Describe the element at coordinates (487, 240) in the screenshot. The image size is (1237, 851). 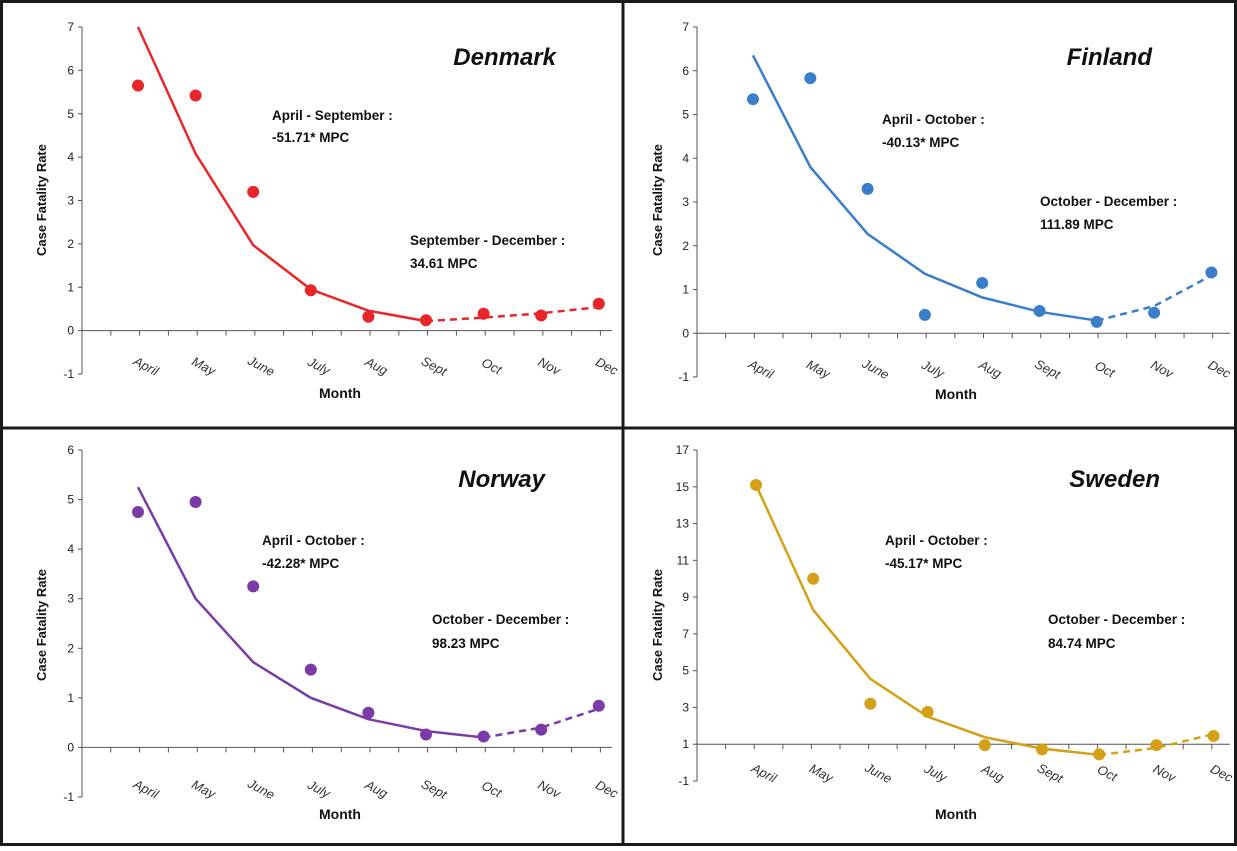
I see `segment-annotation-range: September - December :` at that location.